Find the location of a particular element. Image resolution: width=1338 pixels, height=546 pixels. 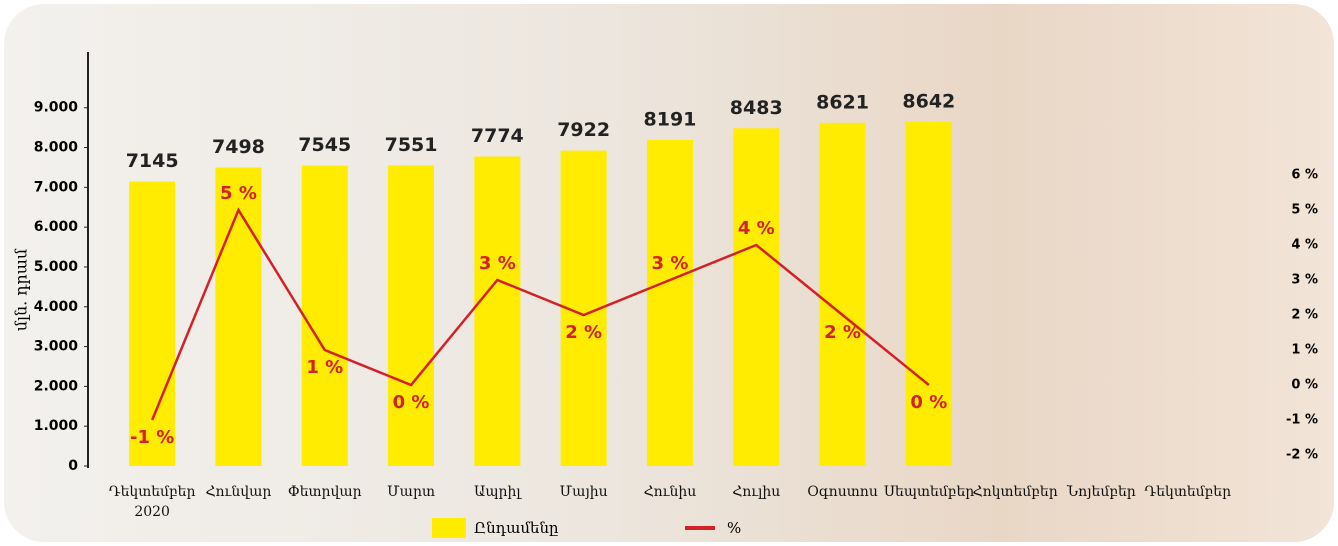

x-tick-label: Հուլիս is located at coordinates (756, 492).